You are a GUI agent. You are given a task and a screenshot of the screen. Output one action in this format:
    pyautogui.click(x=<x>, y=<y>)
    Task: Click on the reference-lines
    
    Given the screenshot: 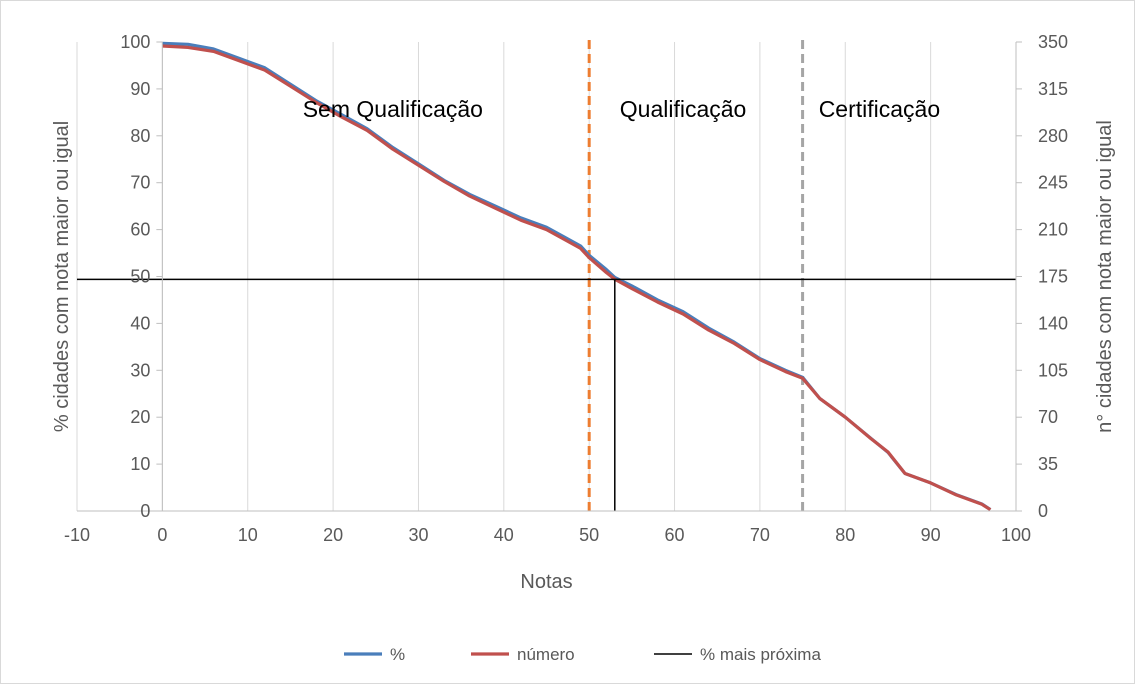 What is the action you would take?
    pyautogui.click(x=696, y=275)
    